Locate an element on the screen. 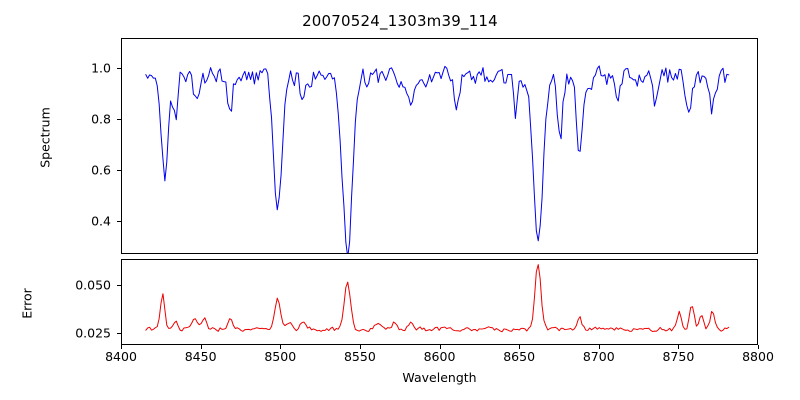  x-axis-label: Wavelength is located at coordinates (439, 377).